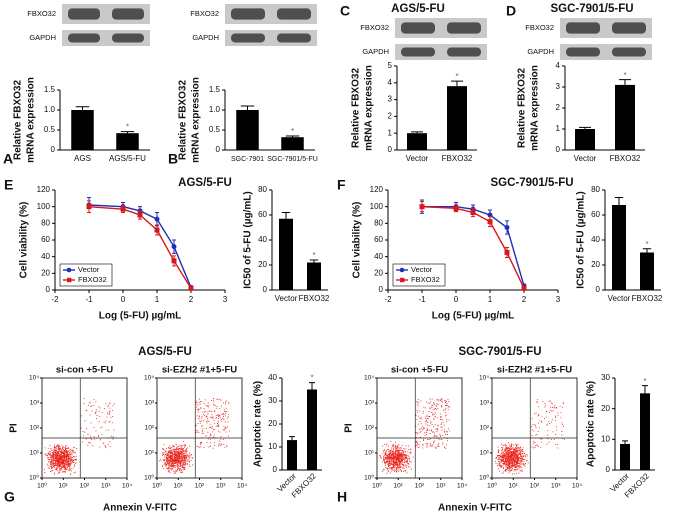 The height and width of the screenshot is (517, 675). Describe the element at coordinates (374, 27) in the screenshot. I see `blot-label: FBXO32` at that location.